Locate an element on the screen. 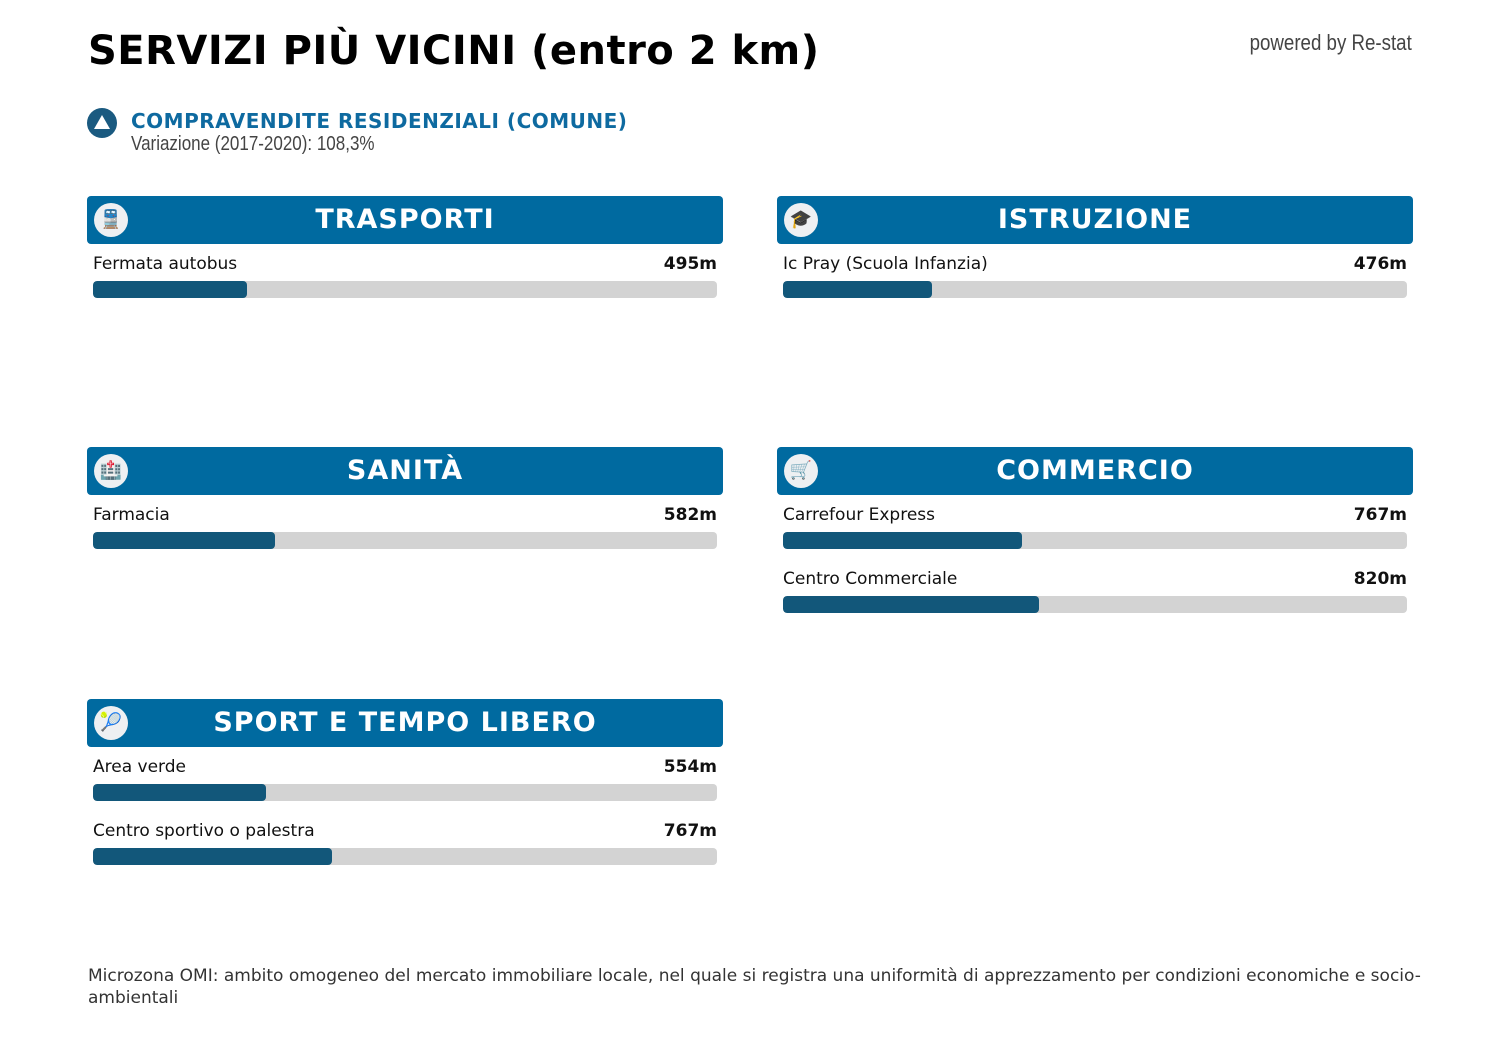  triangle-up-icon is located at coordinates (102, 123).